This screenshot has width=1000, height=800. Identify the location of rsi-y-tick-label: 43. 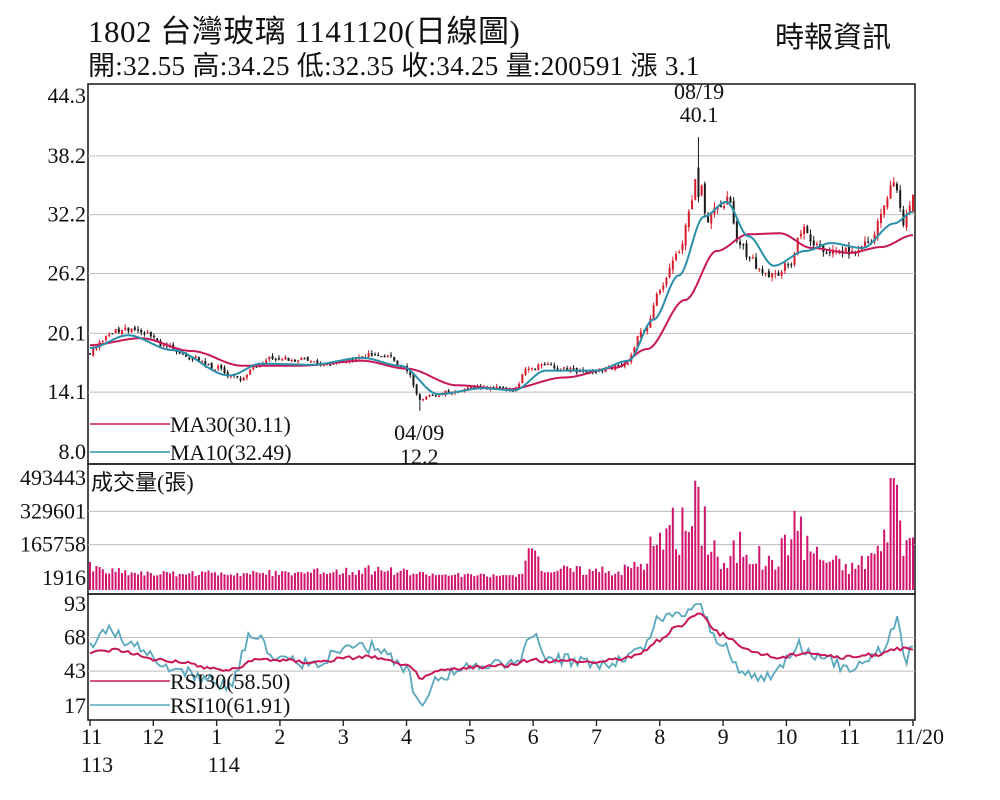
(75, 670).